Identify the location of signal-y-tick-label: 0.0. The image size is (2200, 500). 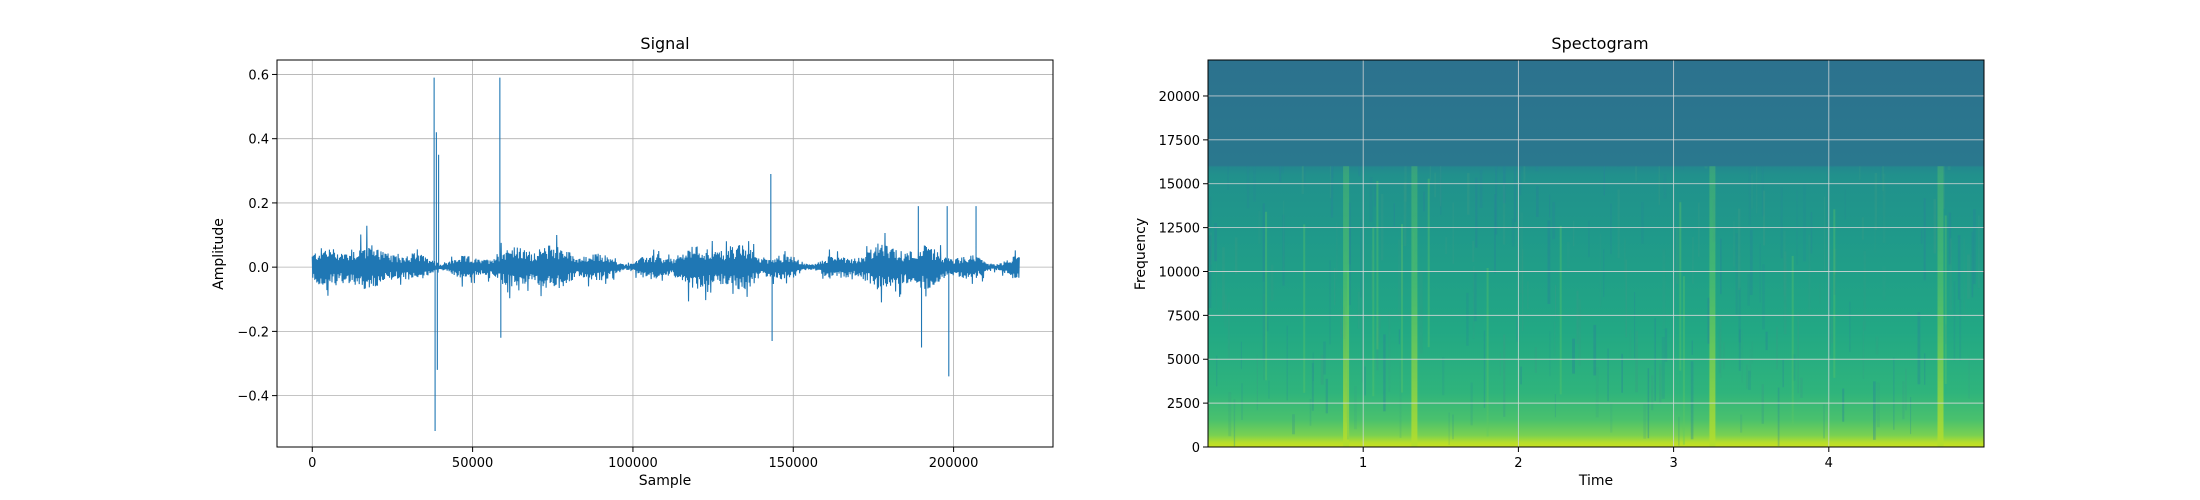
(258, 268).